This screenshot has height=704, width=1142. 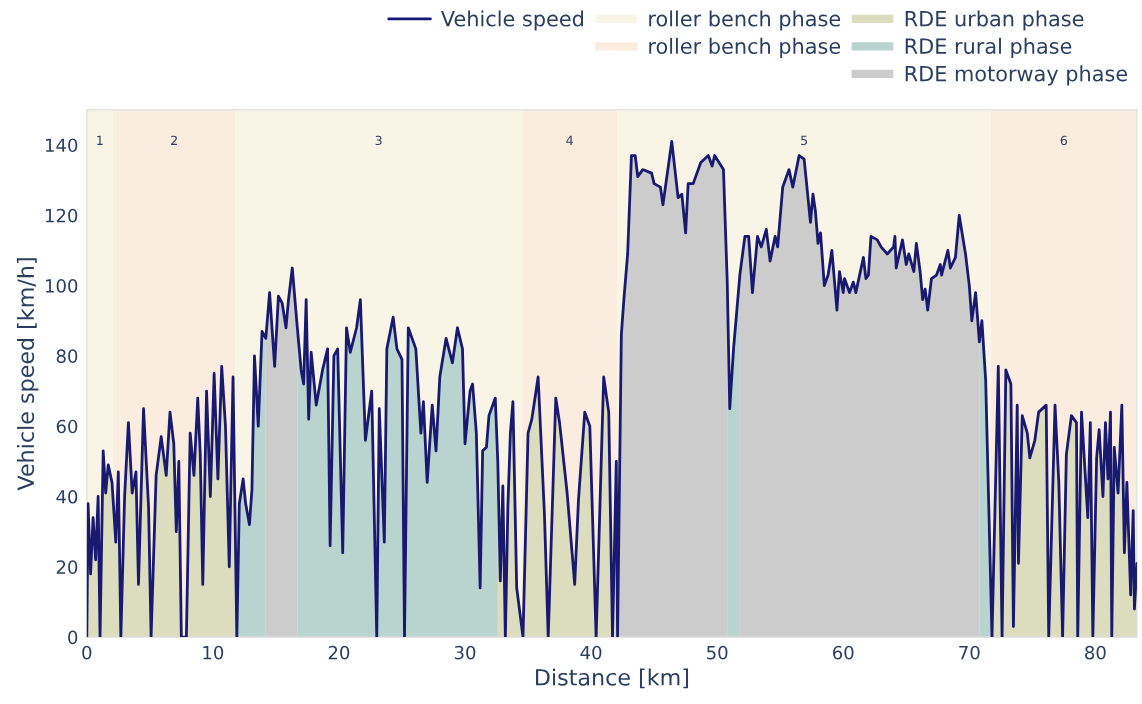 I want to click on legend-label: RDE motorway phase, so click(x=1016, y=75).